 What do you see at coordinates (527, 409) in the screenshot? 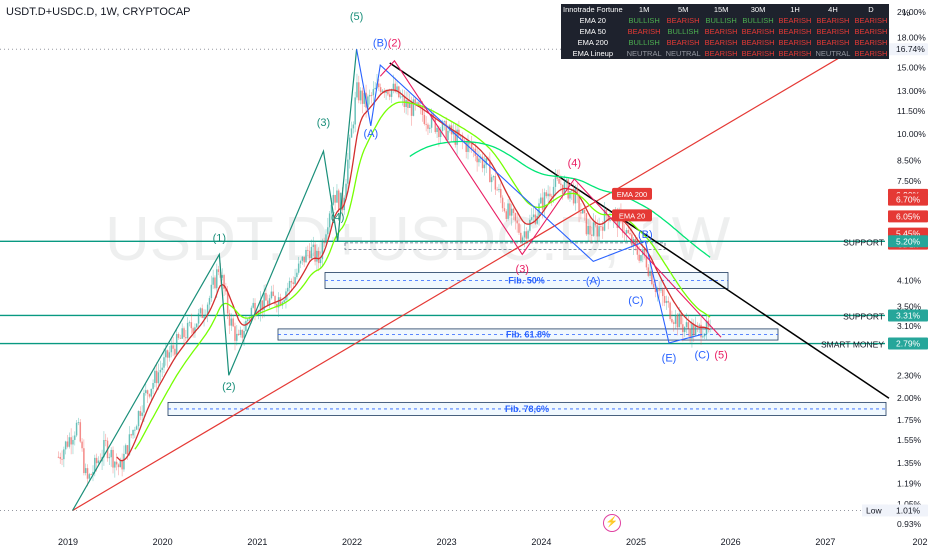
I see `fib-label: Fib. 78,6%` at bounding box center [527, 409].